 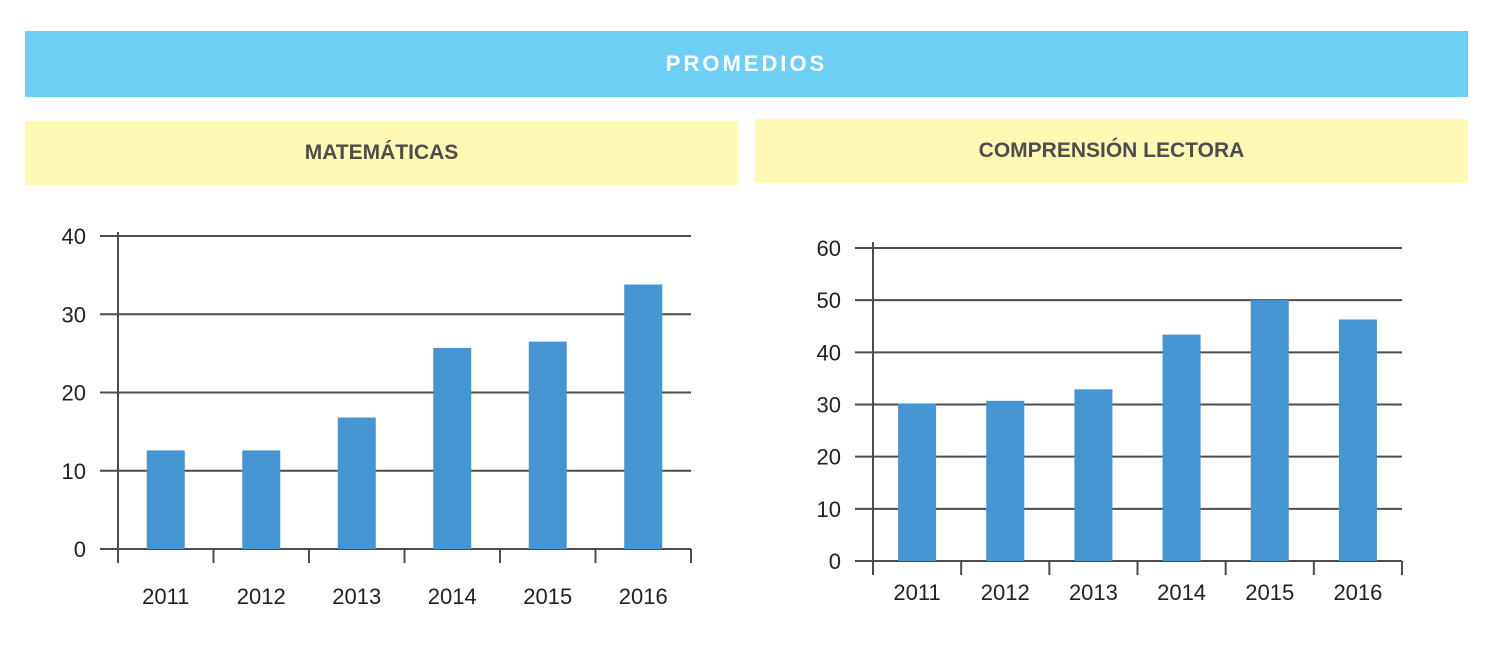 I want to click on chart-title-label: COMPRENSIÓN LECTORA, so click(x=1111, y=150).